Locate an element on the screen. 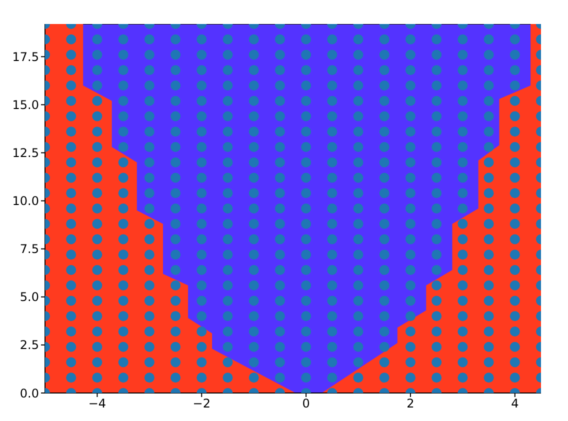  y-tick-label: 17.5 is located at coordinates (25, 57).